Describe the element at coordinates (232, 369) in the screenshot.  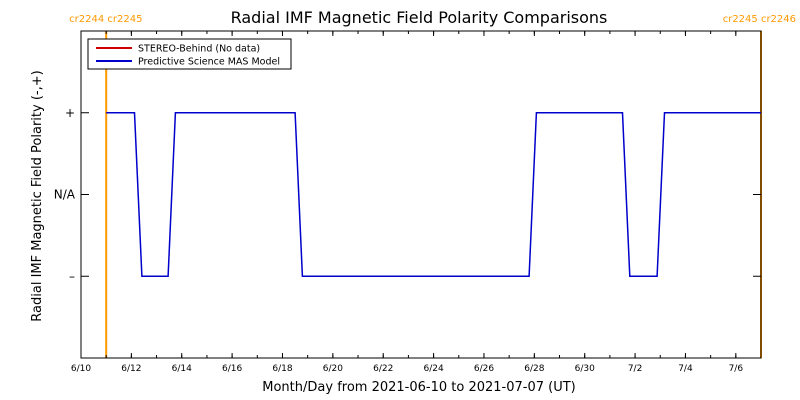
I see `x-tick-label: 6/16` at that location.